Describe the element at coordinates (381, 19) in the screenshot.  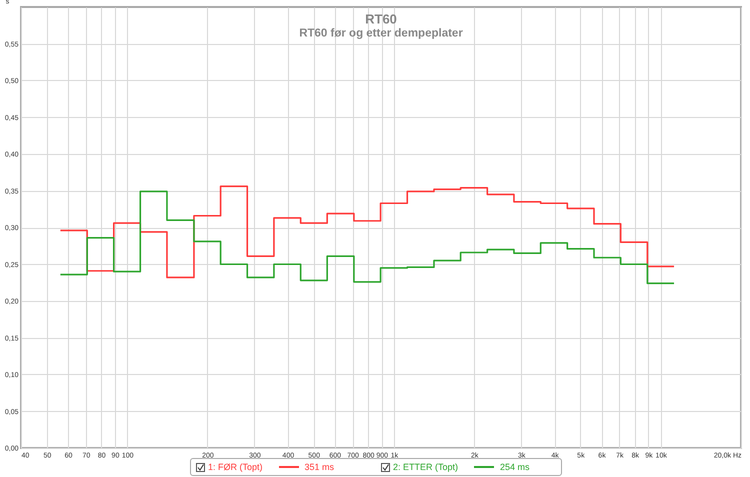
I see `chart-title: RT60` at that location.